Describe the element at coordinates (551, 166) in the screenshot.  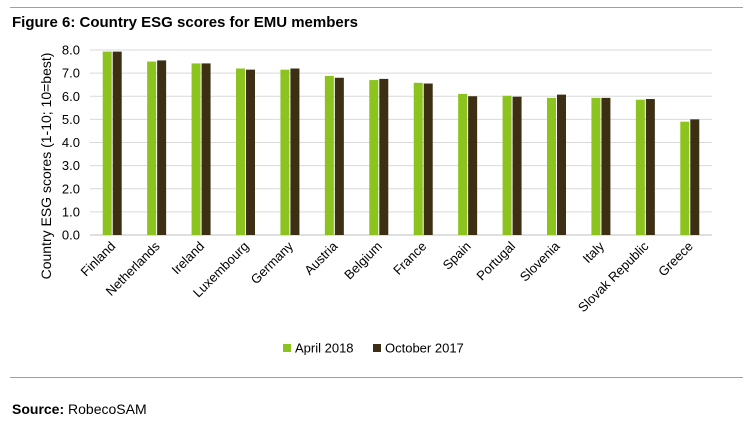
I see `bar-april-2018-slovenia` at that location.